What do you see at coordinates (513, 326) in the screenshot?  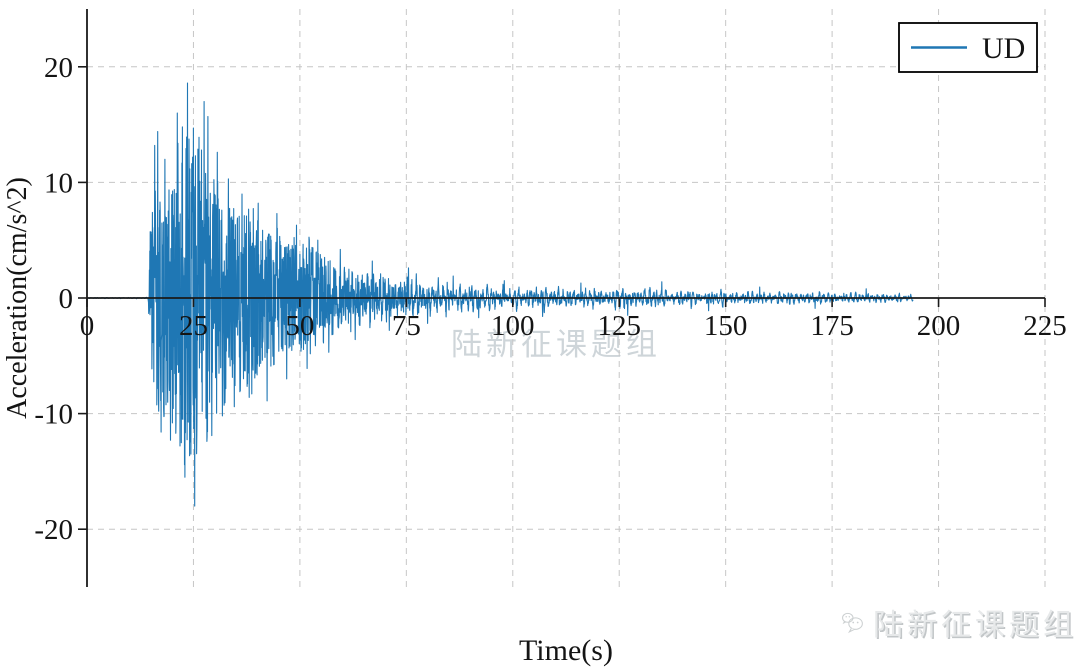 I see `x-tick-label: 100` at bounding box center [513, 326].